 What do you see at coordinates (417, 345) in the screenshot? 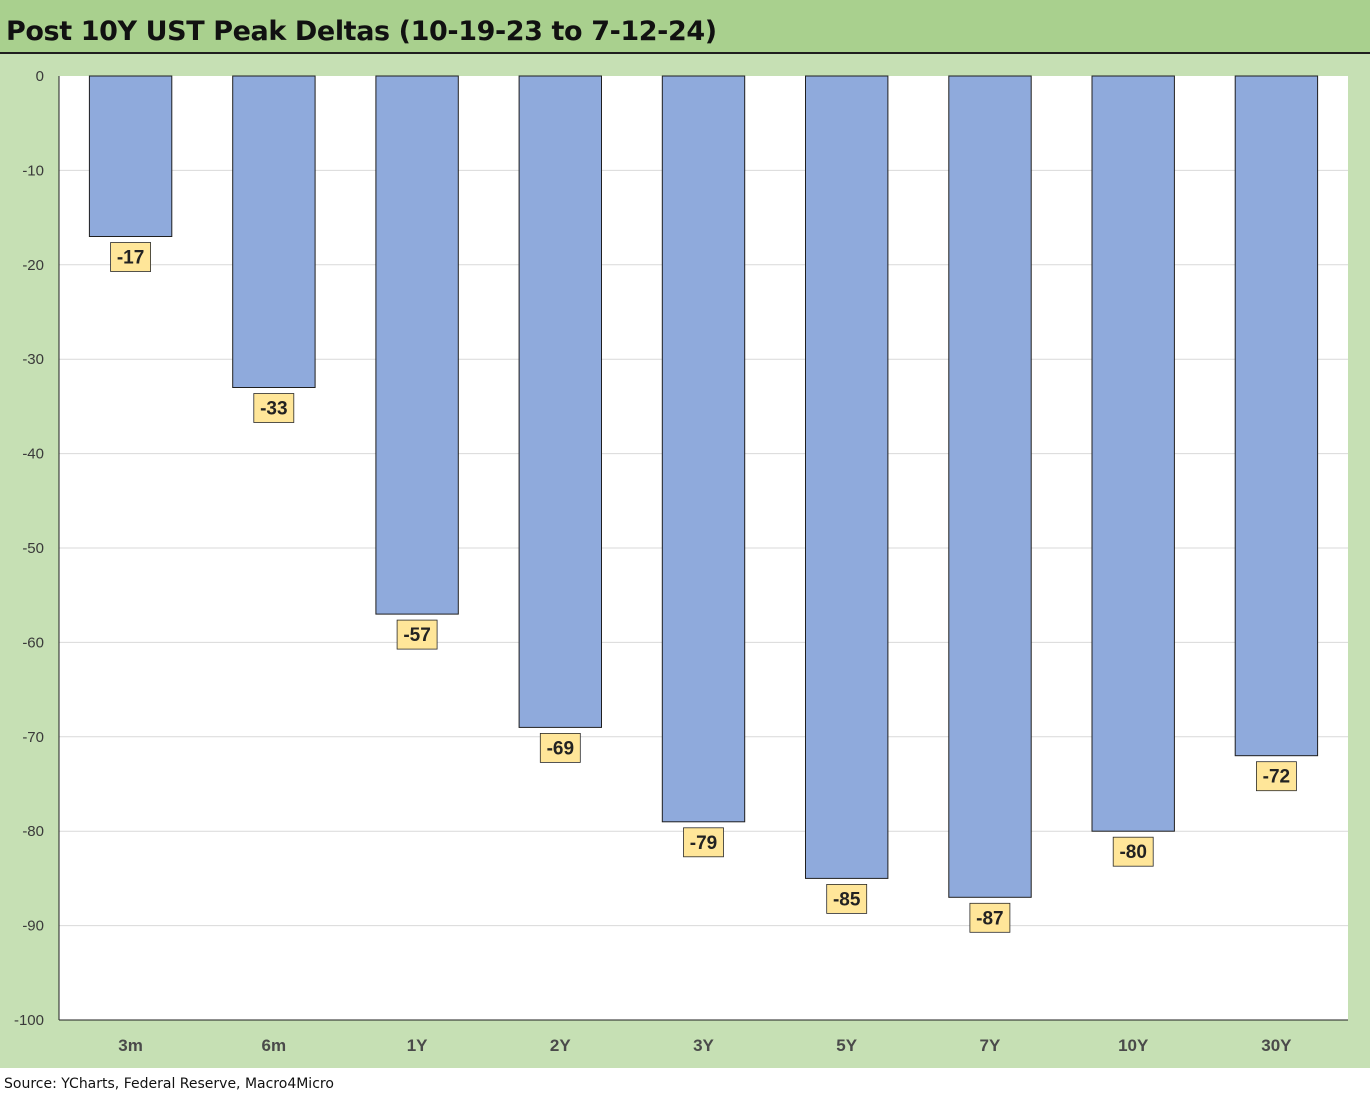
I see `bar-1Y` at bounding box center [417, 345].